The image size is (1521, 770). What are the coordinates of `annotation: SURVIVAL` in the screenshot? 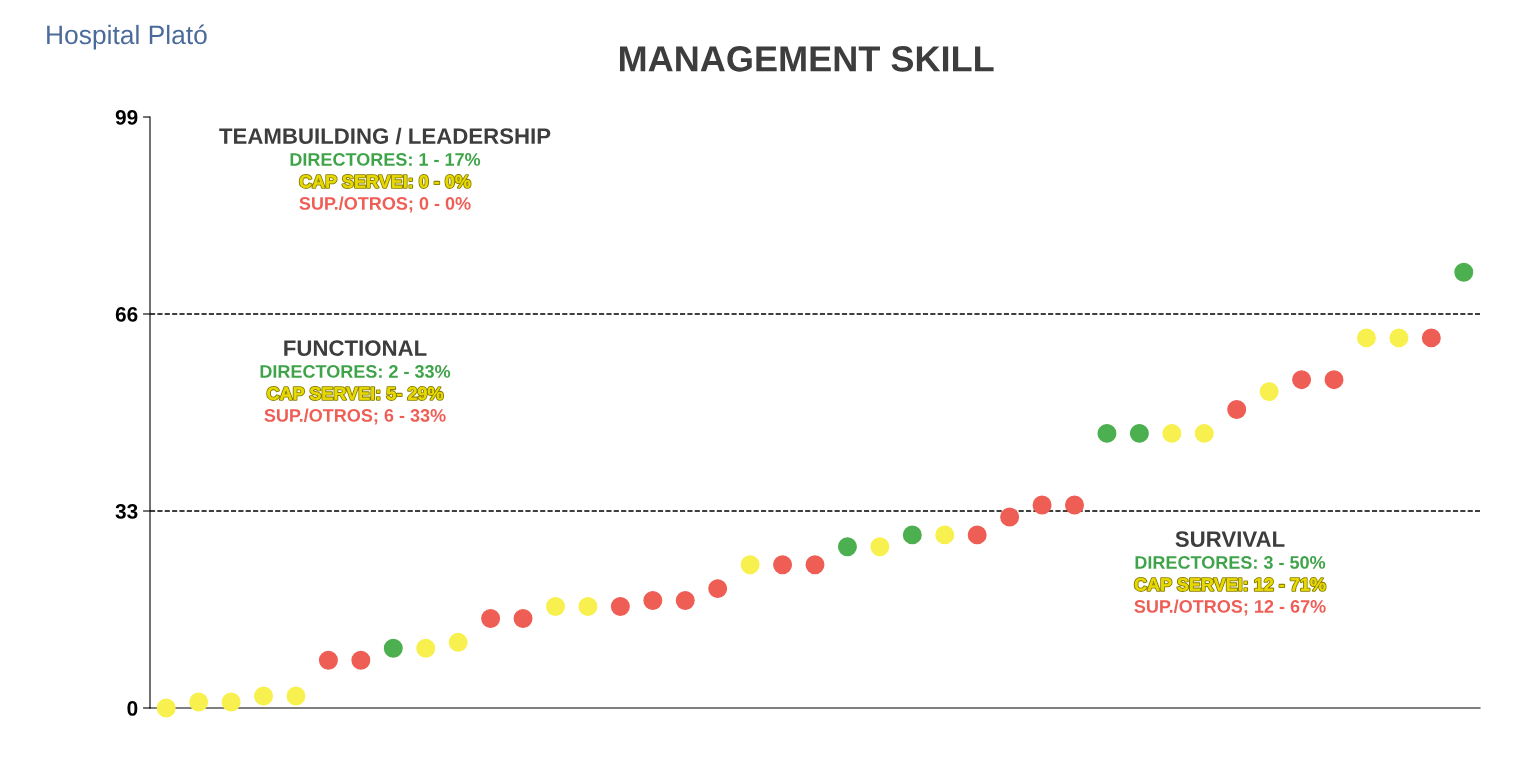 It's located at (1230, 539).